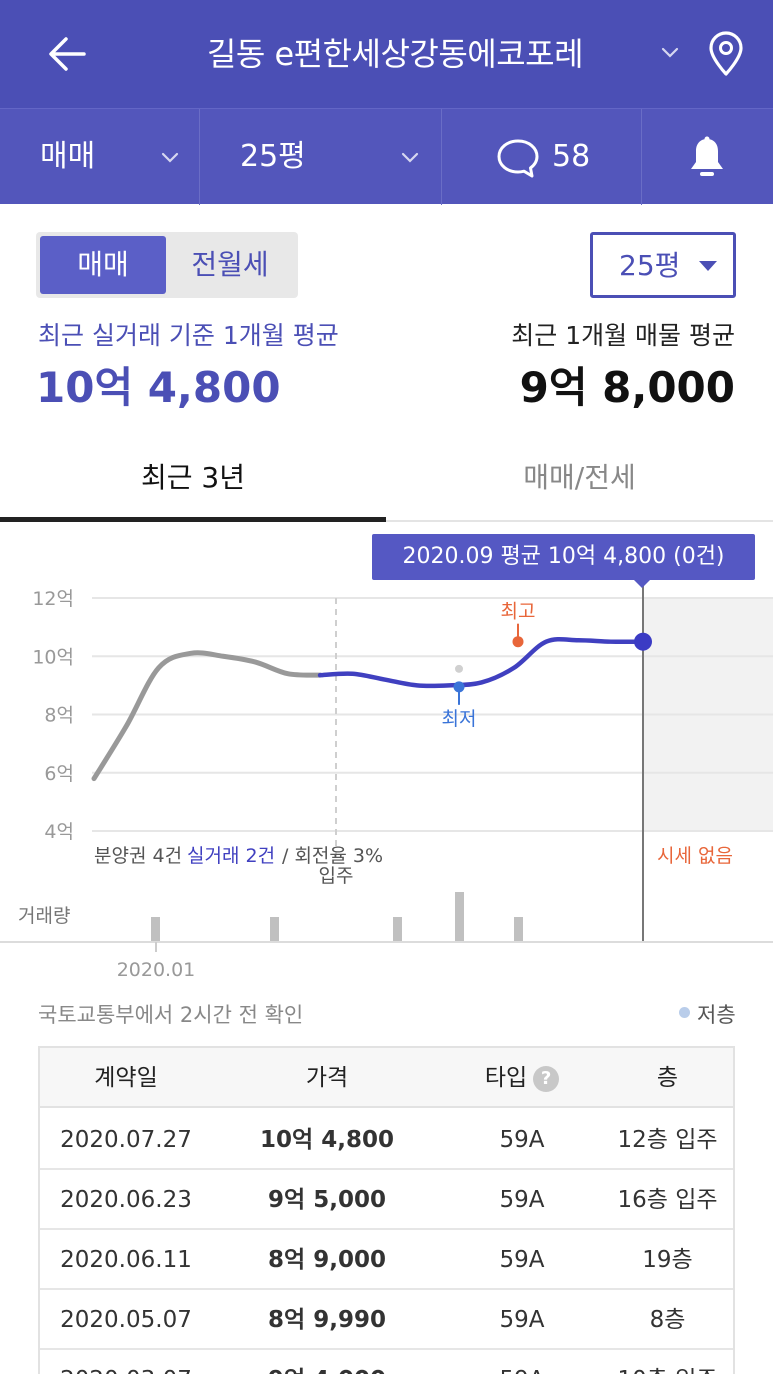 The height and width of the screenshot is (1374, 773). What do you see at coordinates (171, 1015) in the screenshot?
I see `data-source-text: 국토교통부에서 2시간 전 확인` at bounding box center [171, 1015].